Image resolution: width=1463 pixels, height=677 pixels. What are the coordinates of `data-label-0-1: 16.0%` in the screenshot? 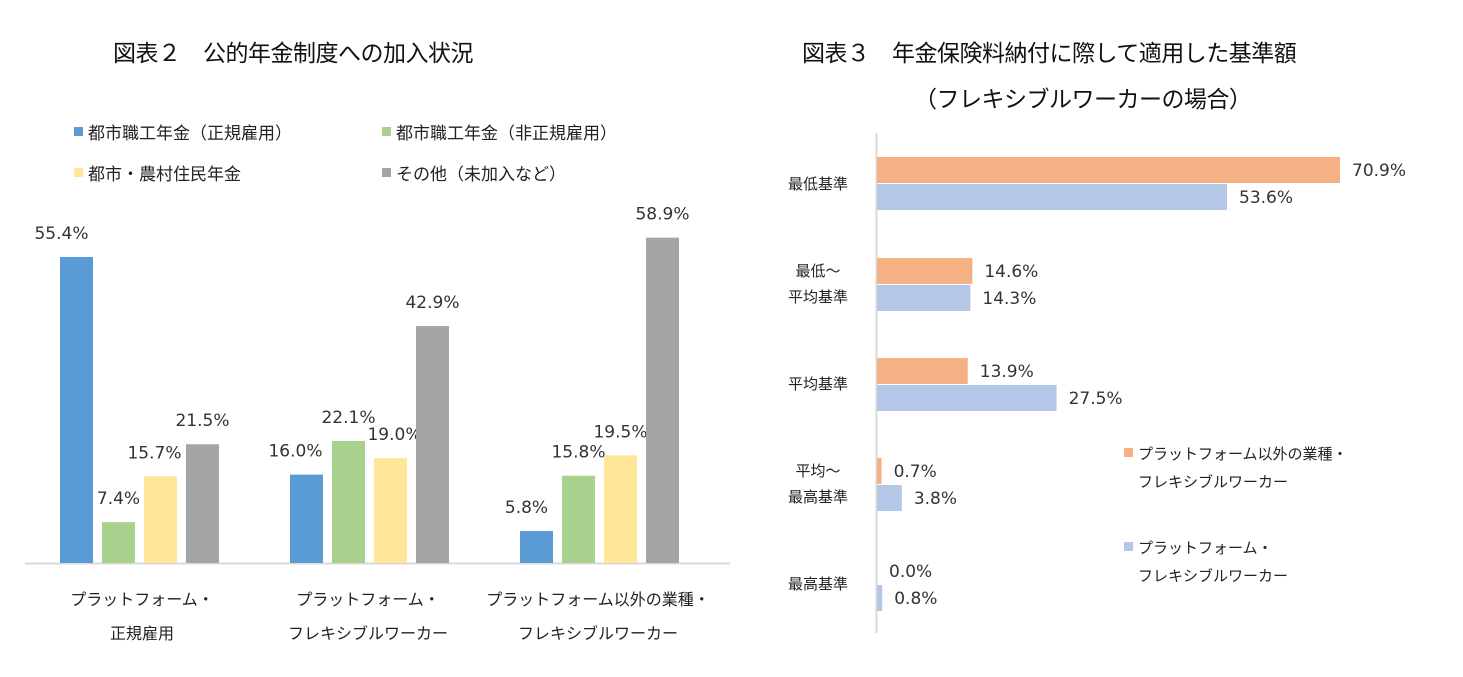 It's located at (295, 452).